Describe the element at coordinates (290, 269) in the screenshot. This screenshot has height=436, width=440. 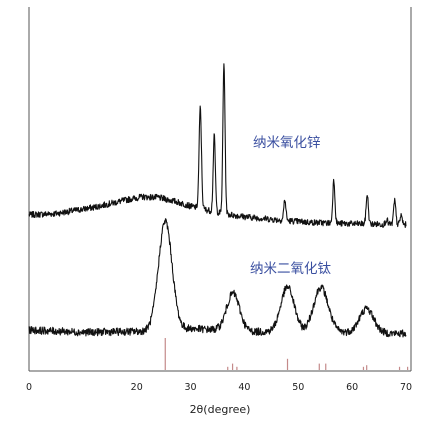
I see `series-label-tio2: 纳米二氧化钛` at that location.